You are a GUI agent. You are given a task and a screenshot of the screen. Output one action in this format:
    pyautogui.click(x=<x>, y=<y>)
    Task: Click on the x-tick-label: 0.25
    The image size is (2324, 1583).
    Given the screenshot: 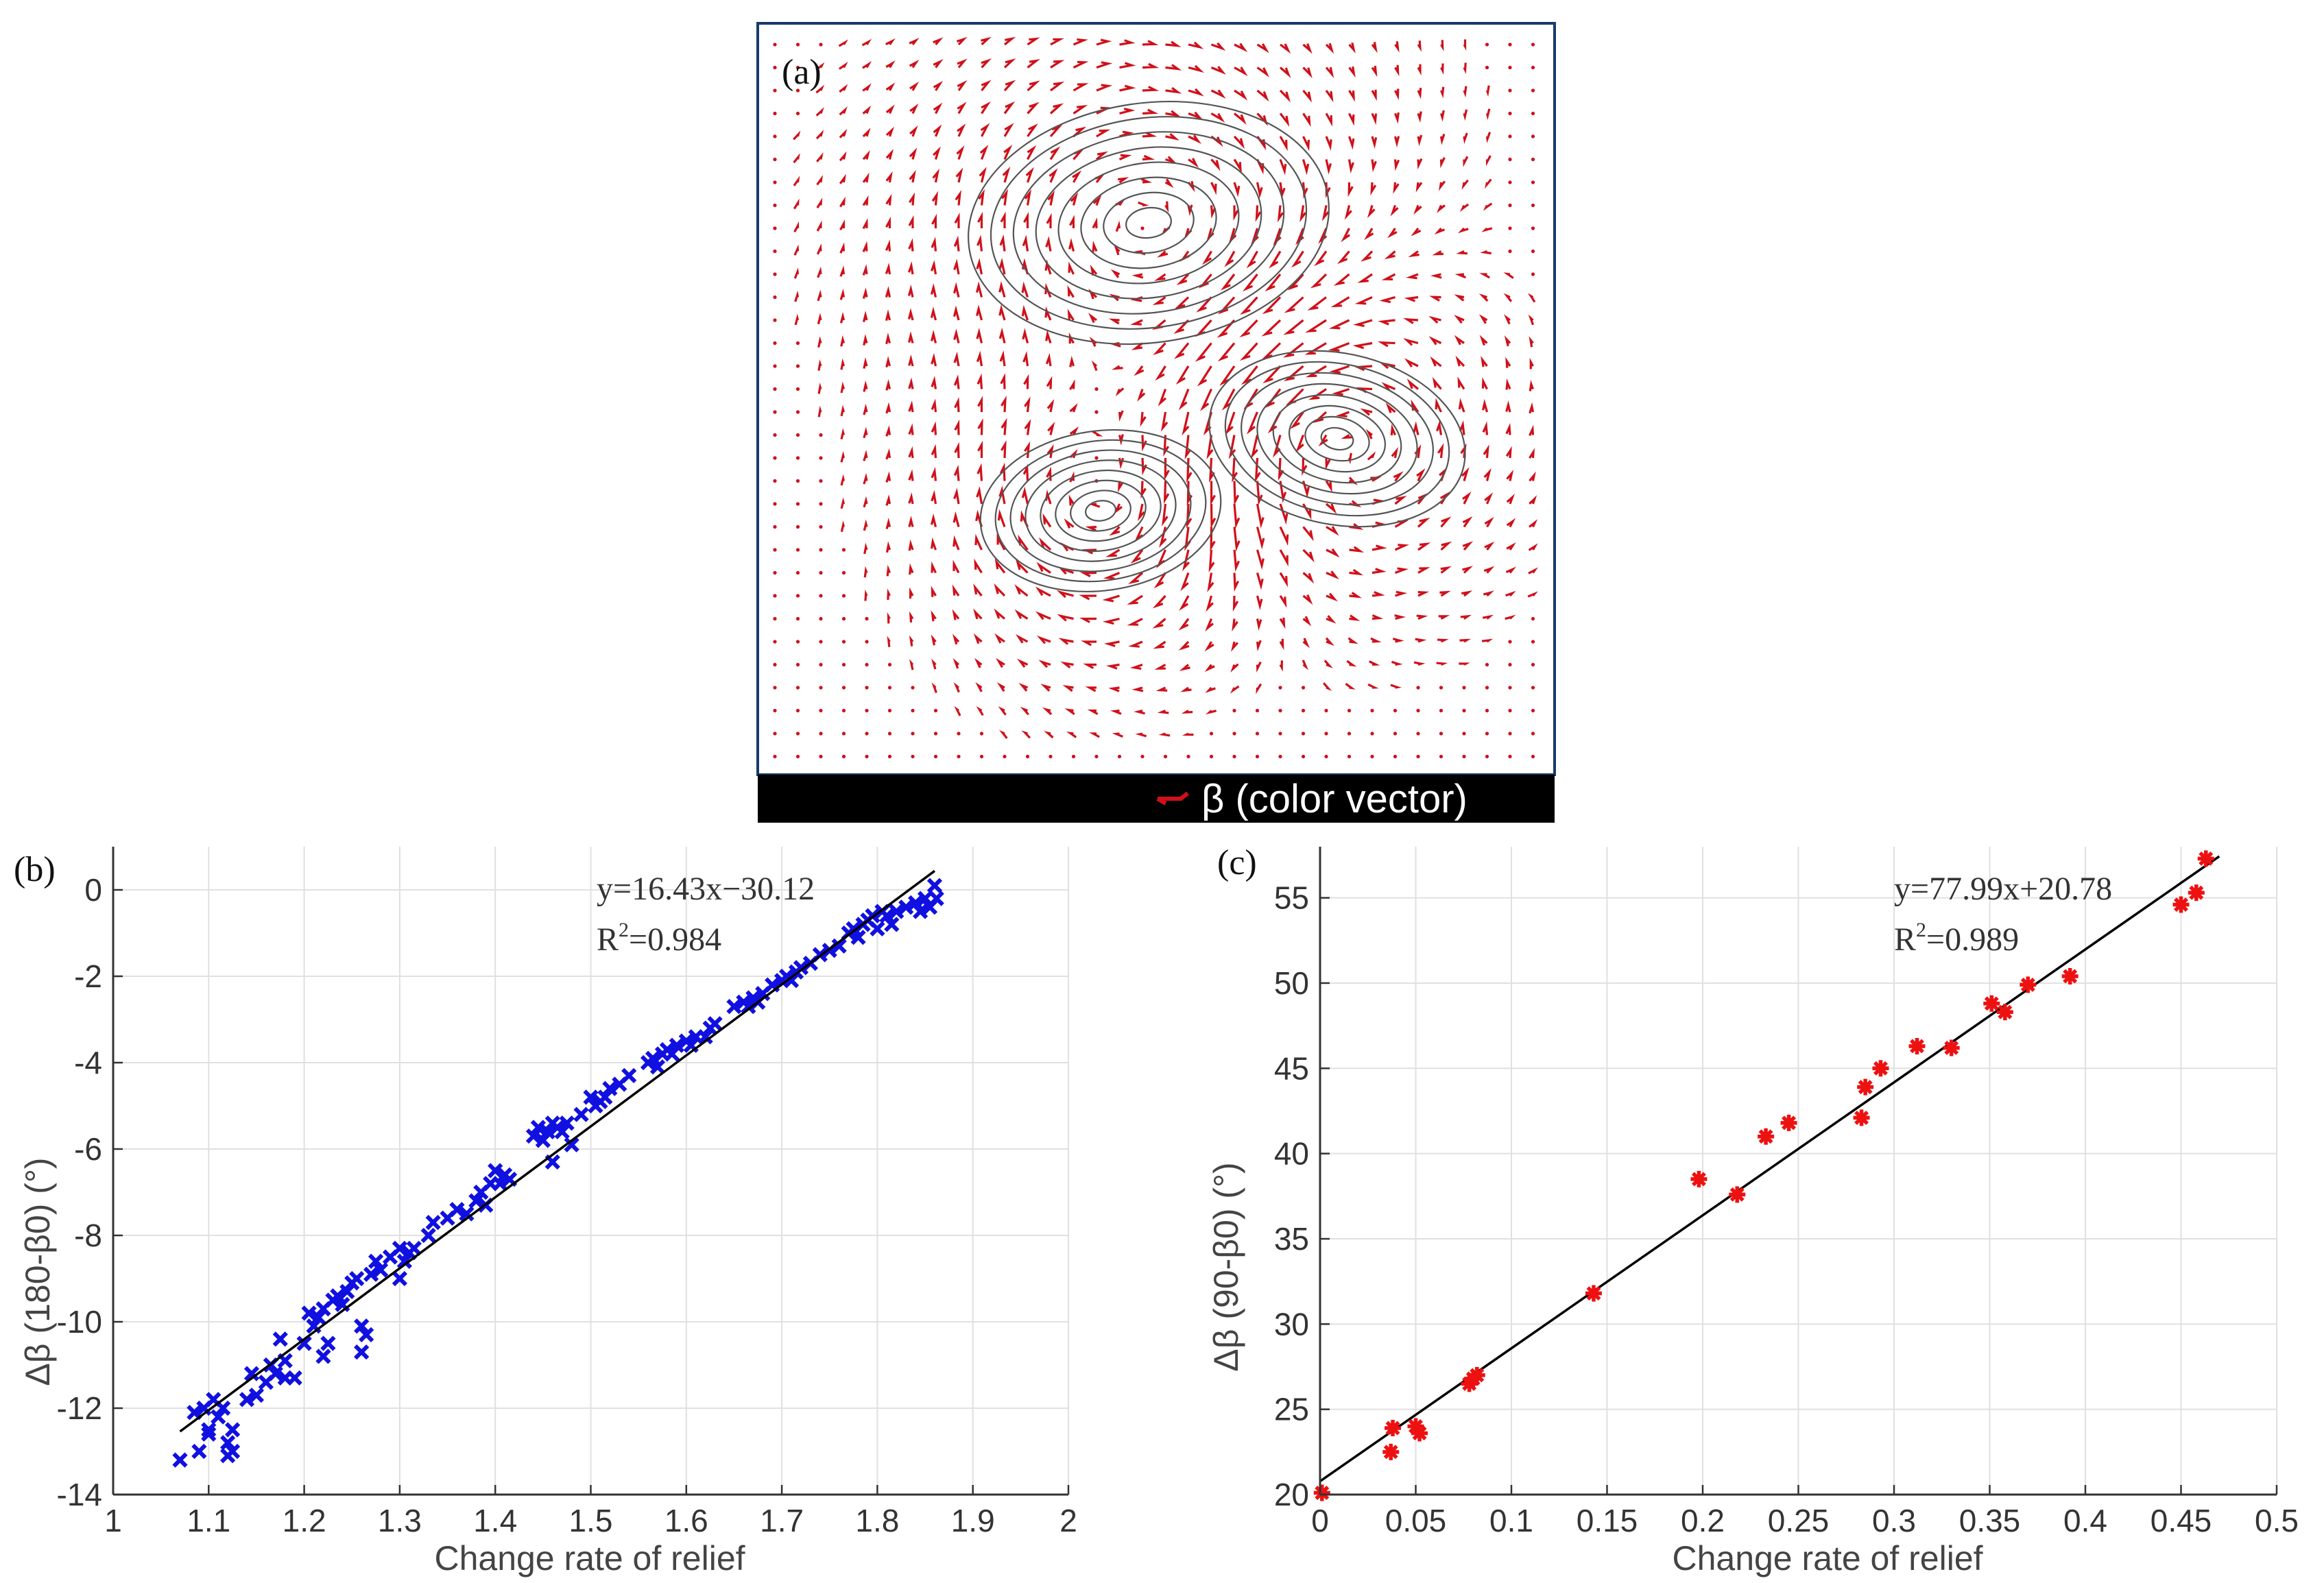 What is the action you would take?
    pyautogui.click(x=1799, y=1520)
    